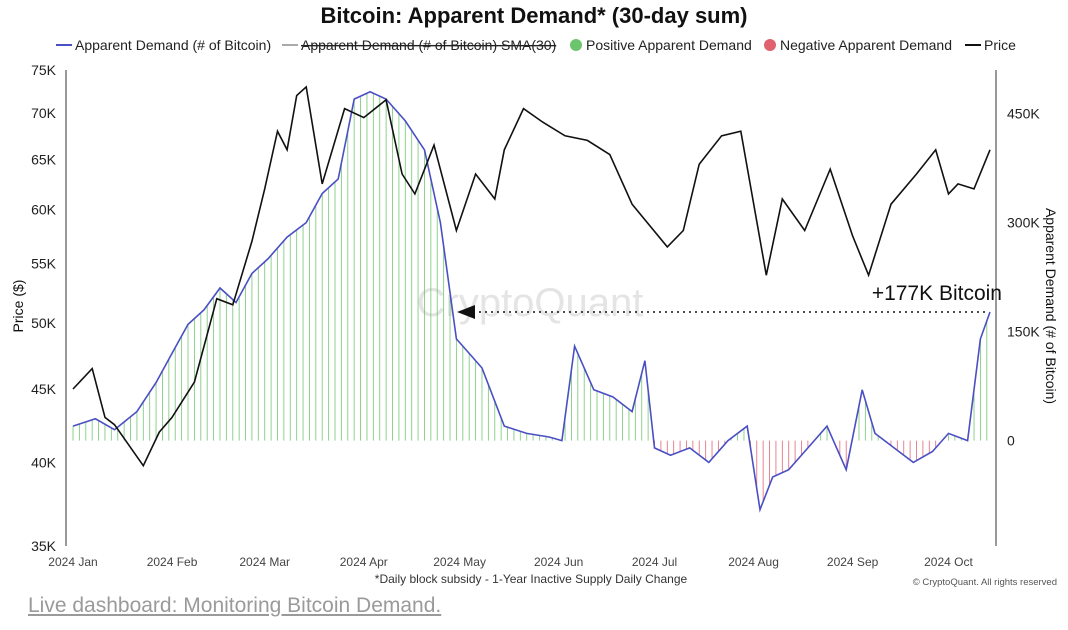 Image resolution: width=1068 pixels, height=630 pixels. What do you see at coordinates (1051, 306) in the screenshot?
I see `y-right-axis-title: Apparent Demand (# of Bitcoin)` at bounding box center [1051, 306].